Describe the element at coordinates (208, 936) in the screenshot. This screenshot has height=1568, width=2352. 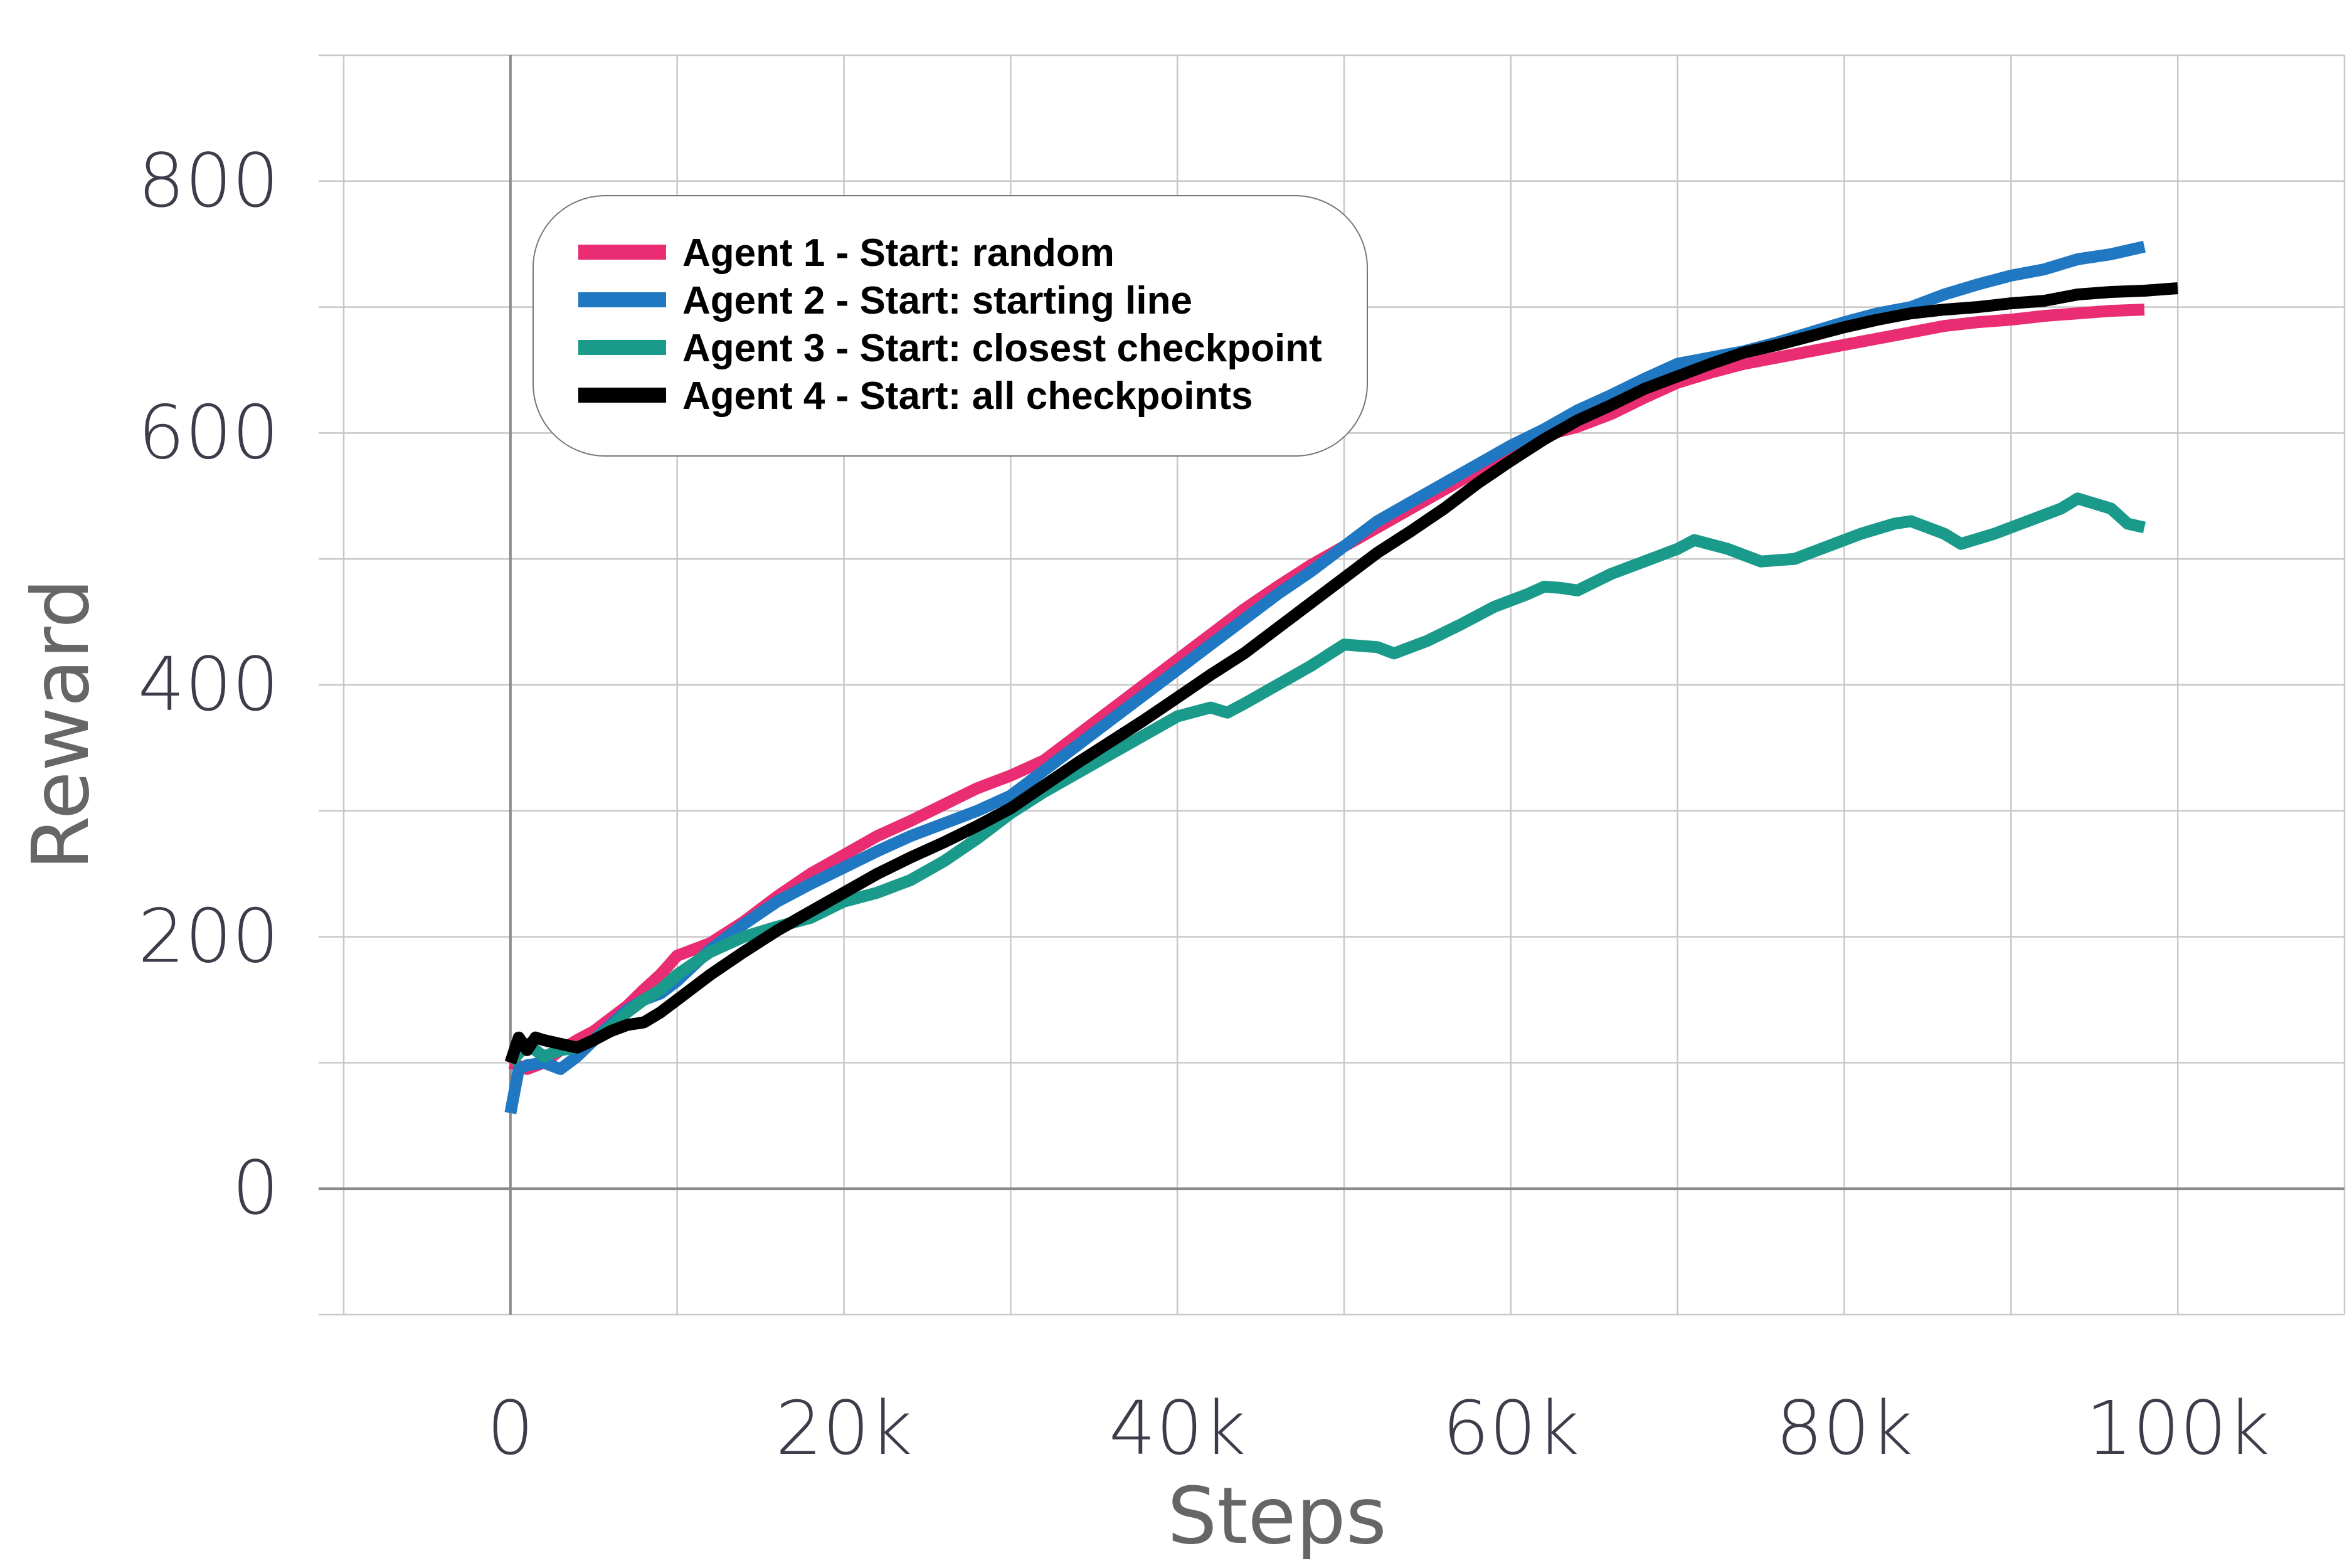
I see `y-tick-label: 200` at that location.